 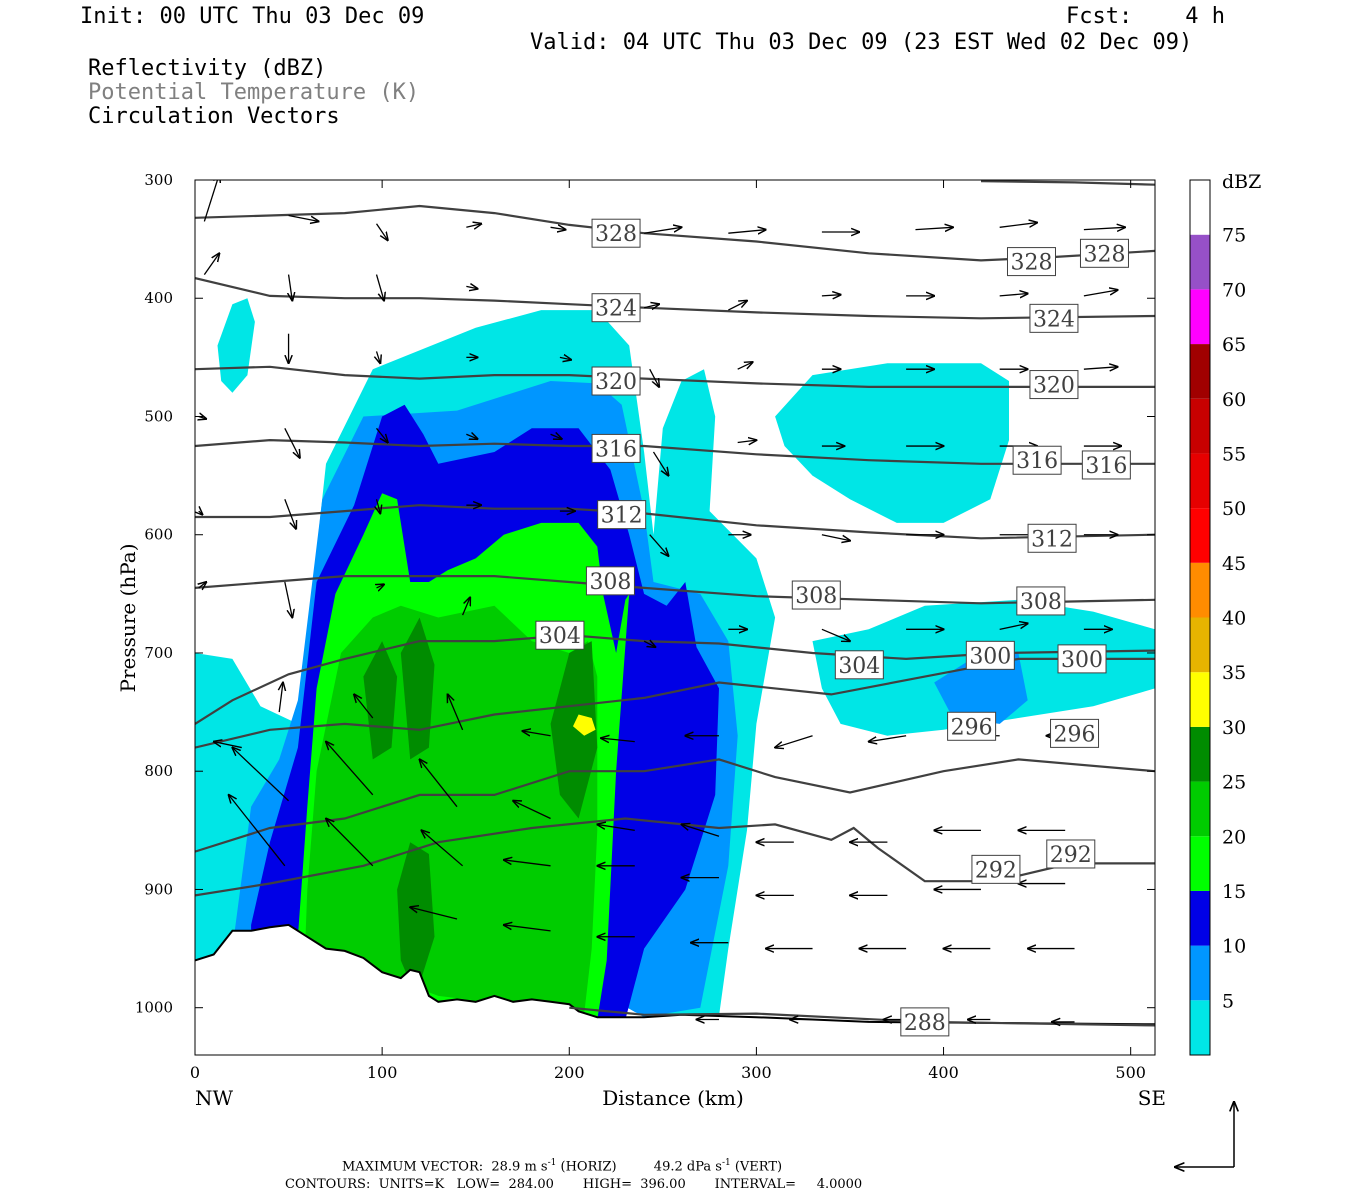 What do you see at coordinates (1241, 182) in the screenshot?
I see `colorbar-unit: dBZ` at bounding box center [1241, 182].